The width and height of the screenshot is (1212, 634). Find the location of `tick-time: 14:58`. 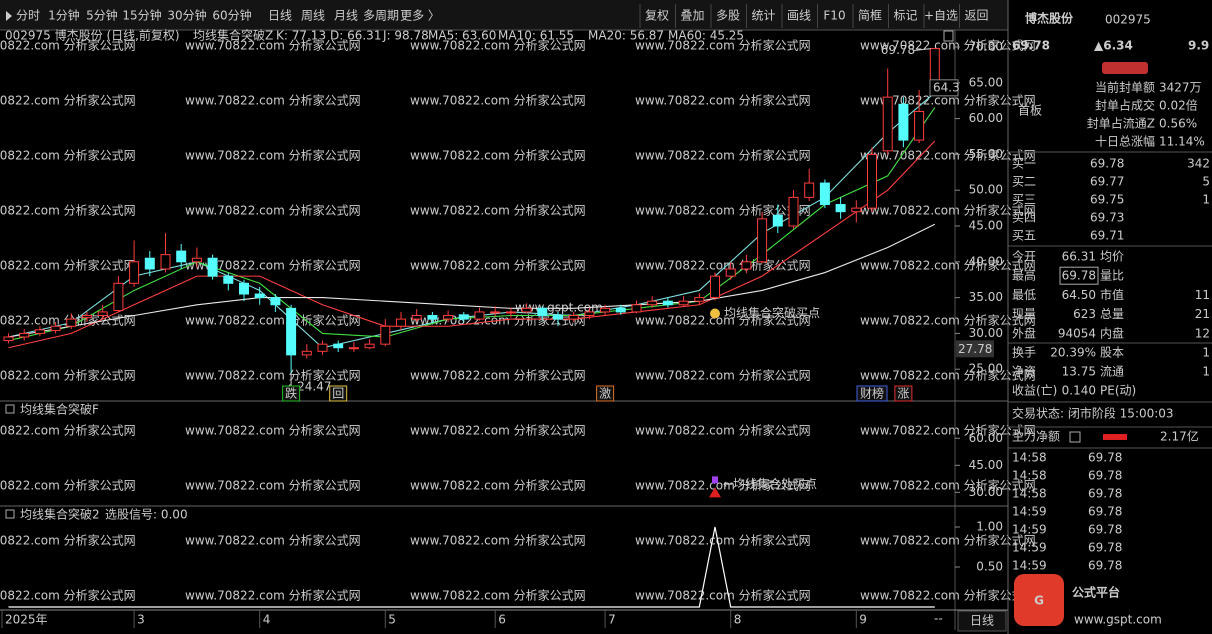

tick-time: 14:58 is located at coordinates (1029, 476).